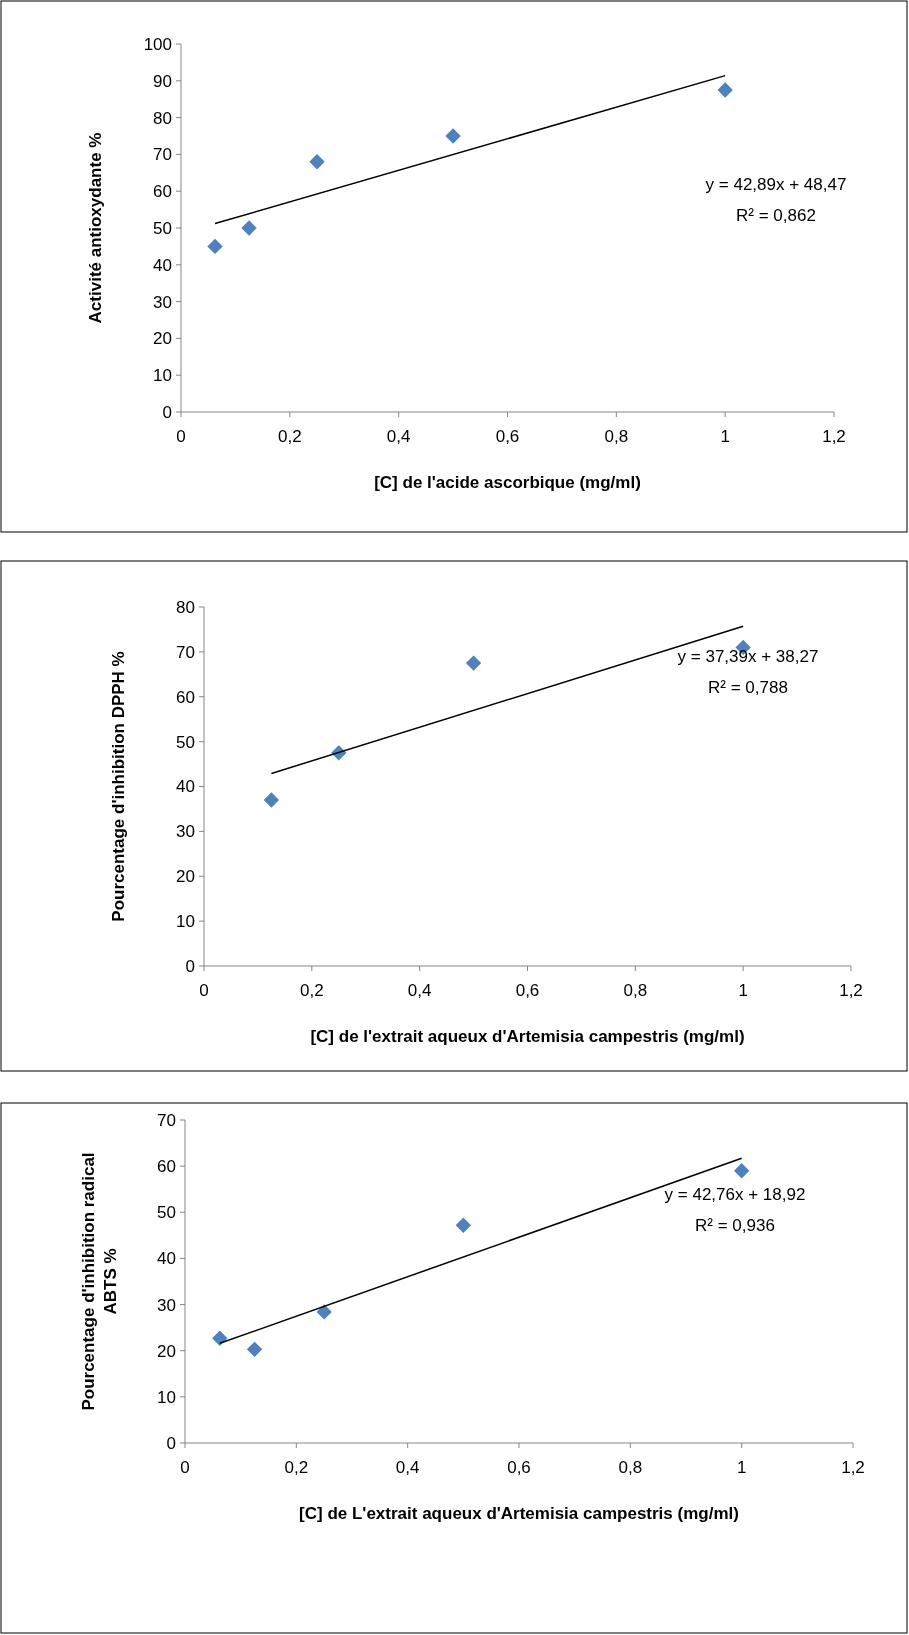  What do you see at coordinates (204, 990) in the screenshot?
I see `x-tick-label: 0` at bounding box center [204, 990].